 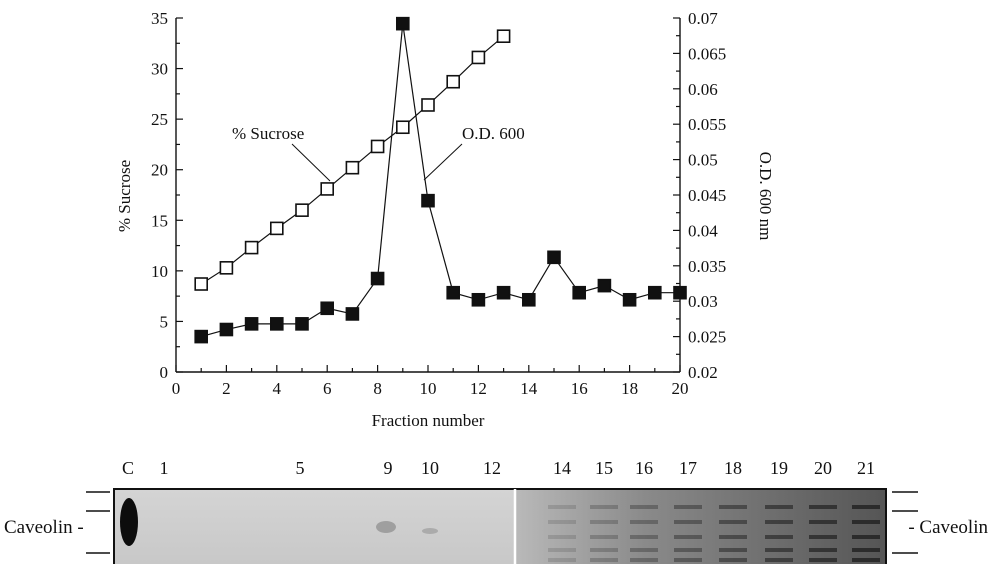 What do you see at coordinates (388, 468) in the screenshot?
I see `lane-label: 9` at bounding box center [388, 468].